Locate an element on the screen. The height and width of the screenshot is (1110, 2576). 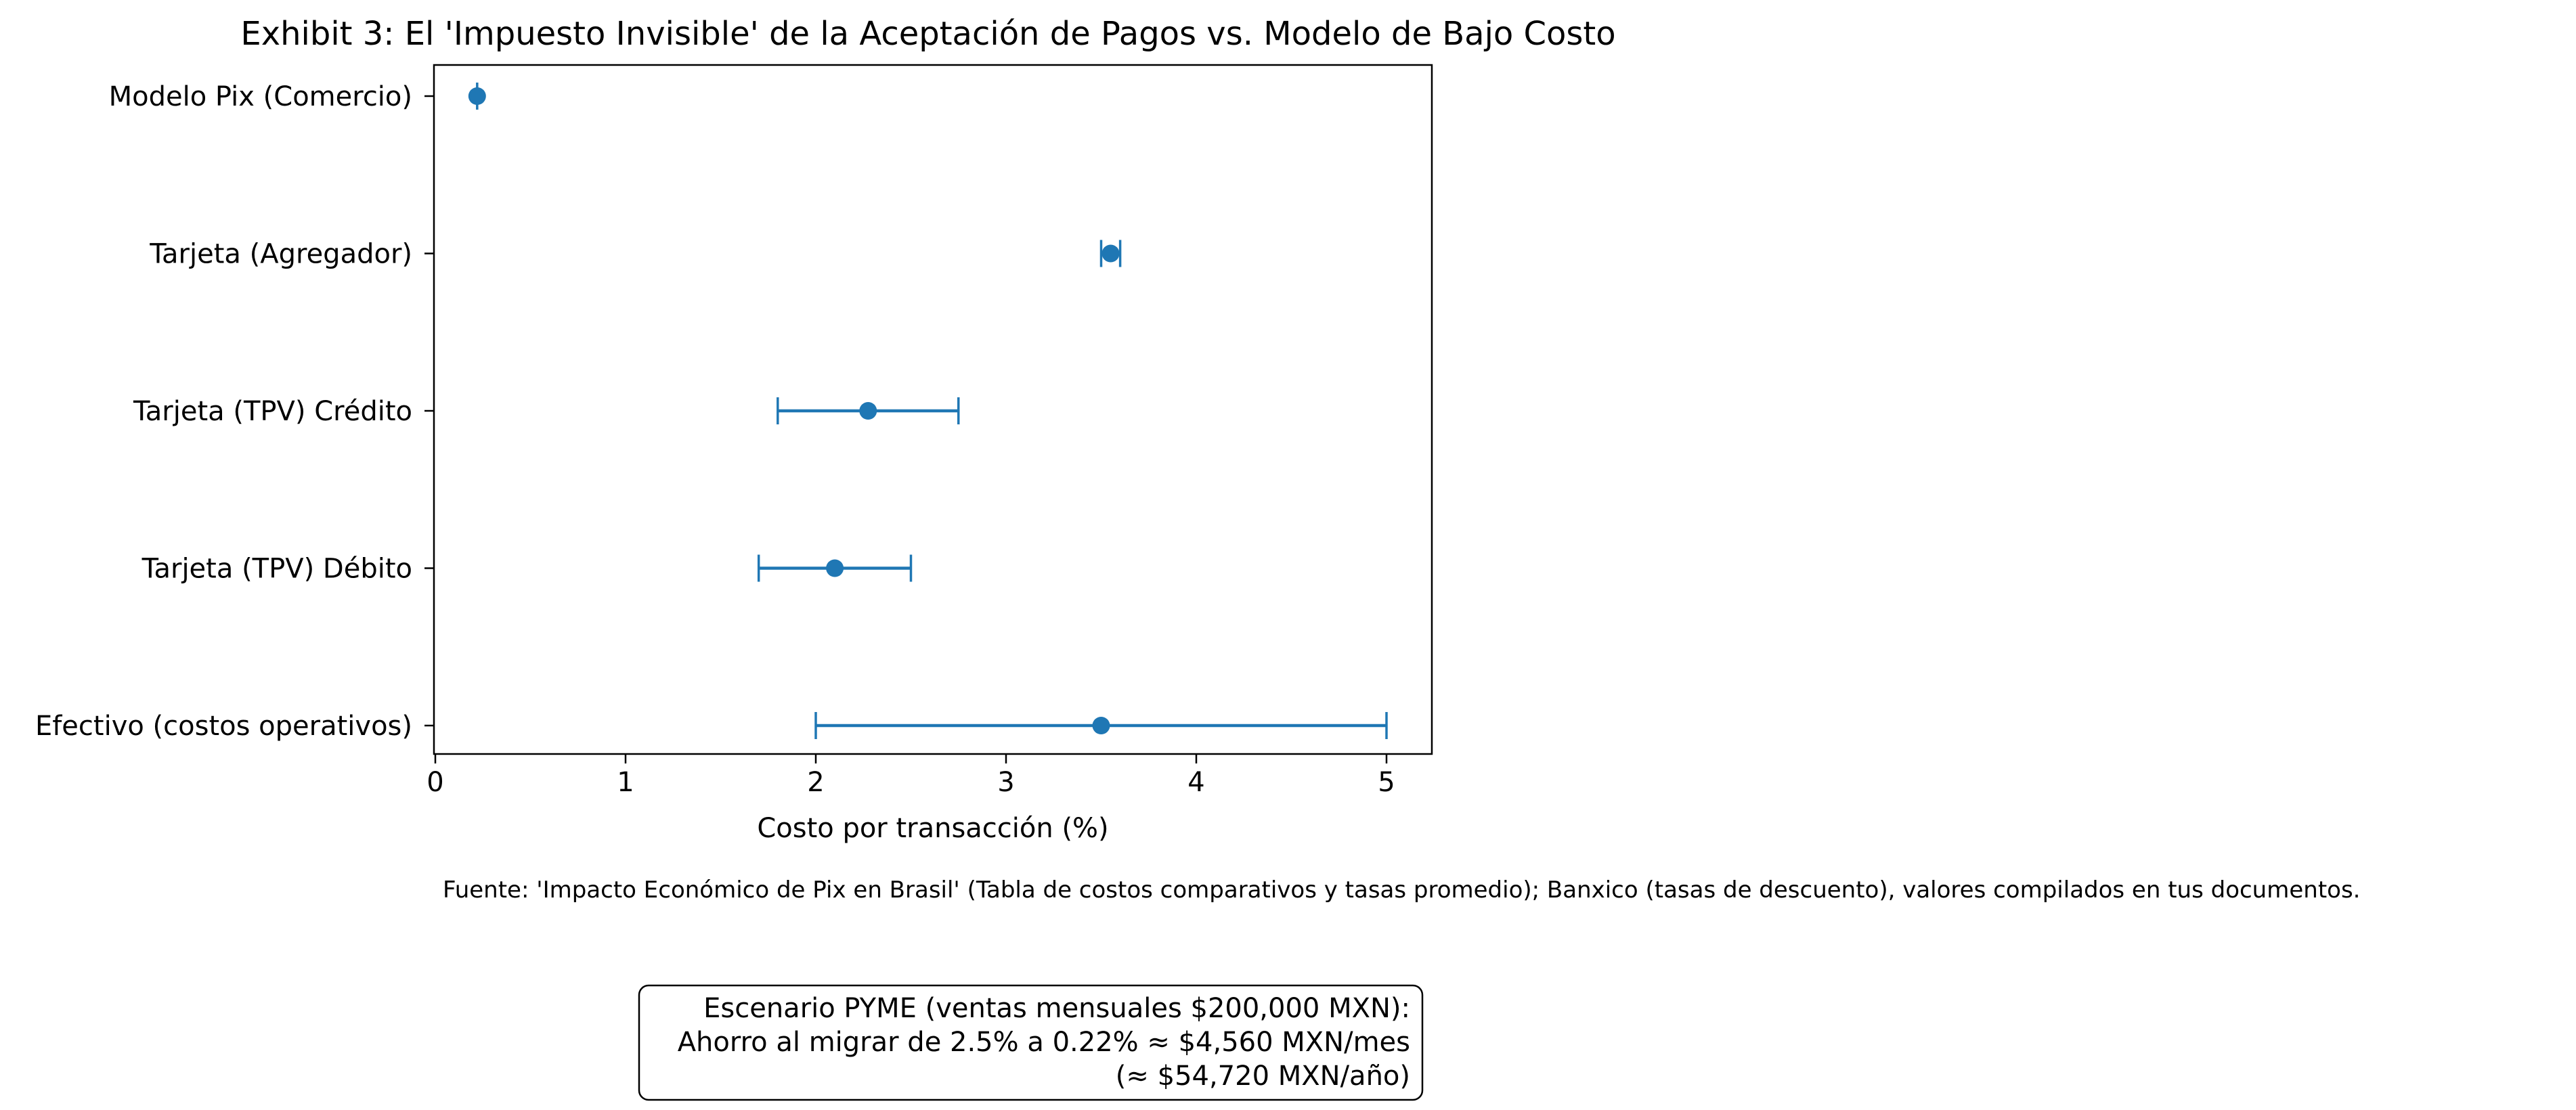
x-tick-label: 5 is located at coordinates (1386, 782).